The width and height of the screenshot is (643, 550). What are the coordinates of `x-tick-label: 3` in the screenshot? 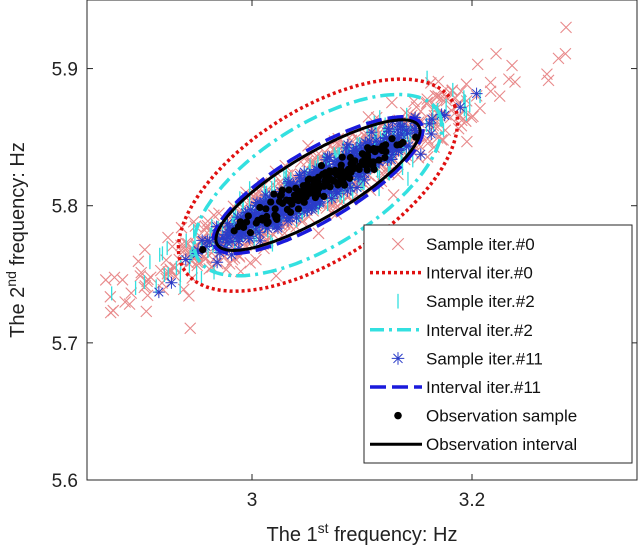 It's located at (252, 500).